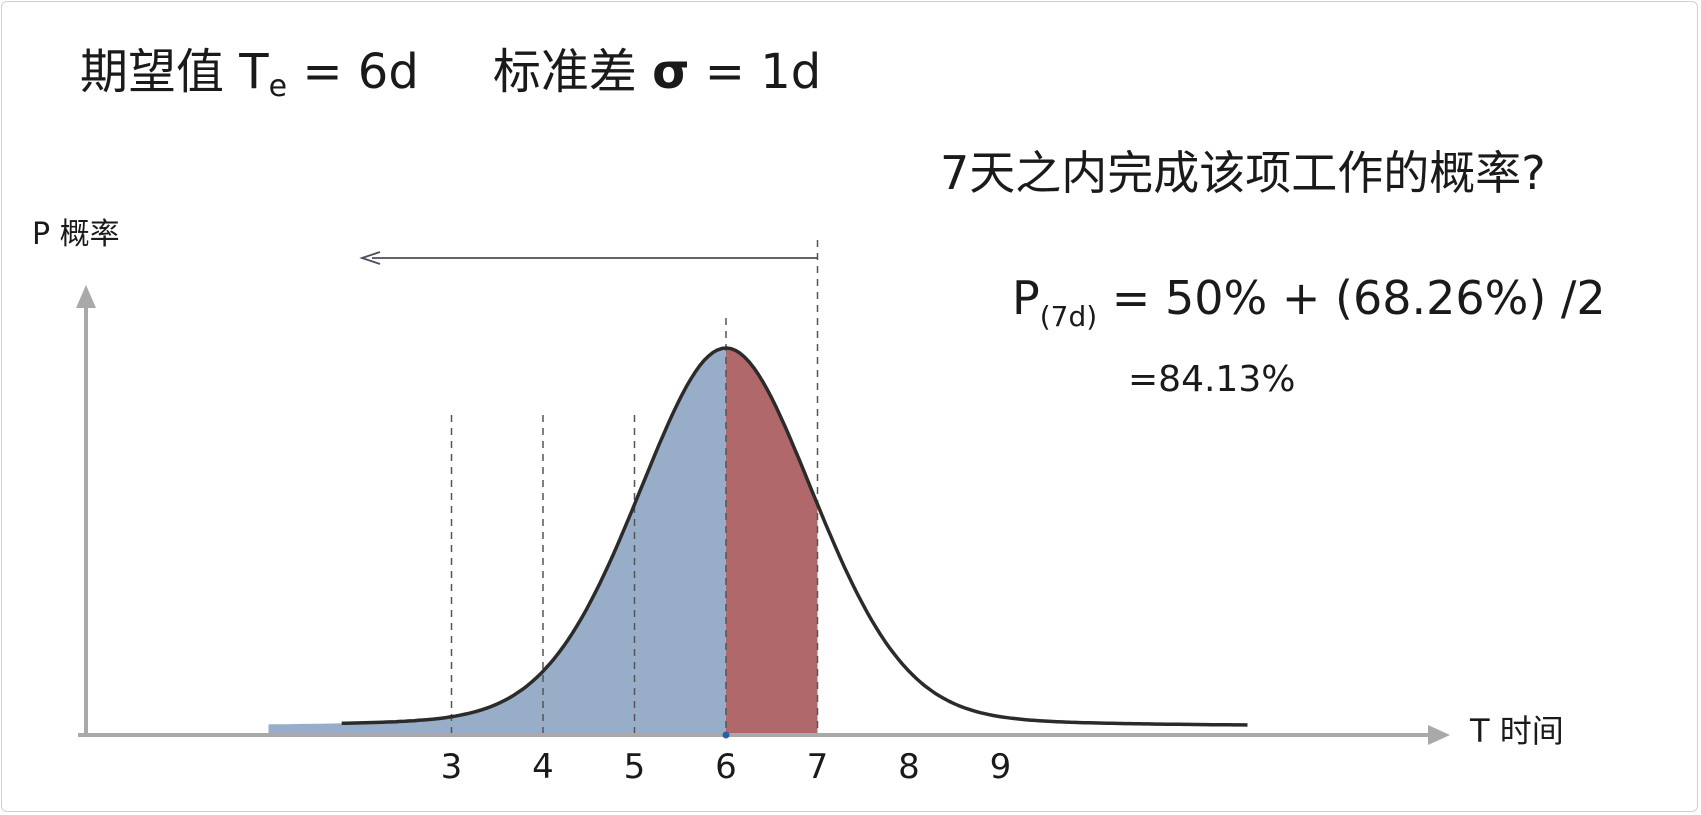 The image size is (1701, 815). Describe the element at coordinates (572, 72) in the screenshot. I see `std-dev-label: 标准差` at that location.